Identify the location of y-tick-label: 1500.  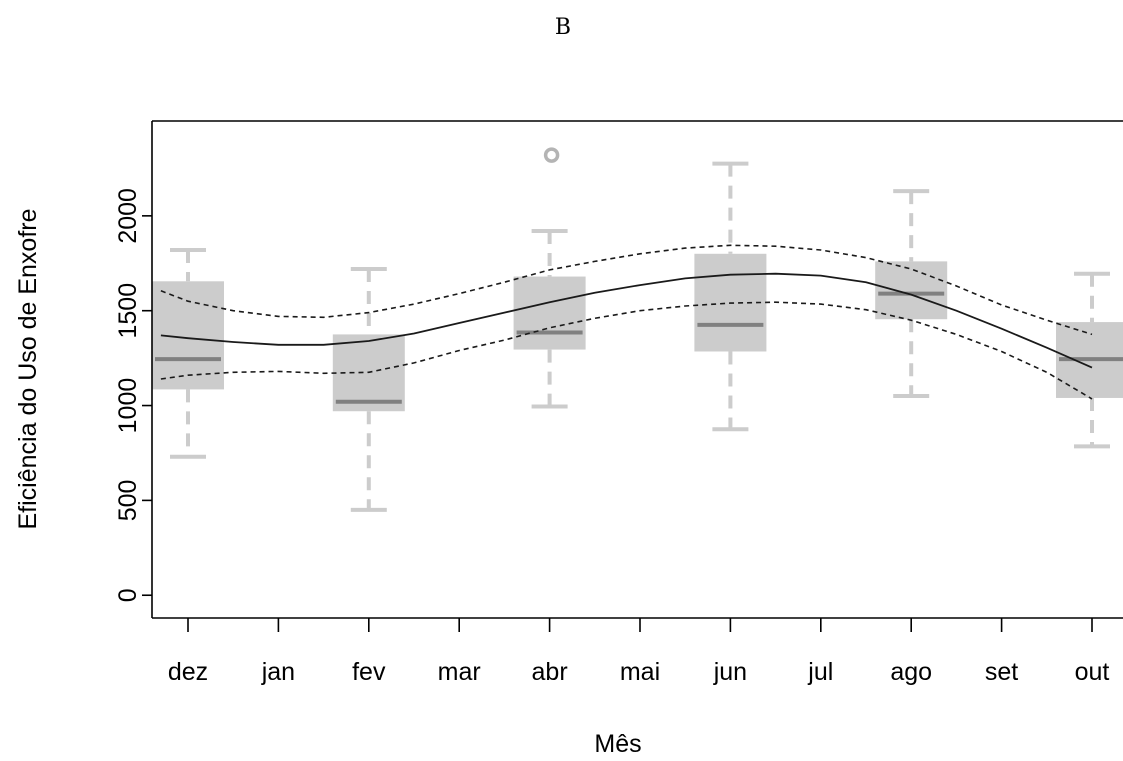
(128, 311).